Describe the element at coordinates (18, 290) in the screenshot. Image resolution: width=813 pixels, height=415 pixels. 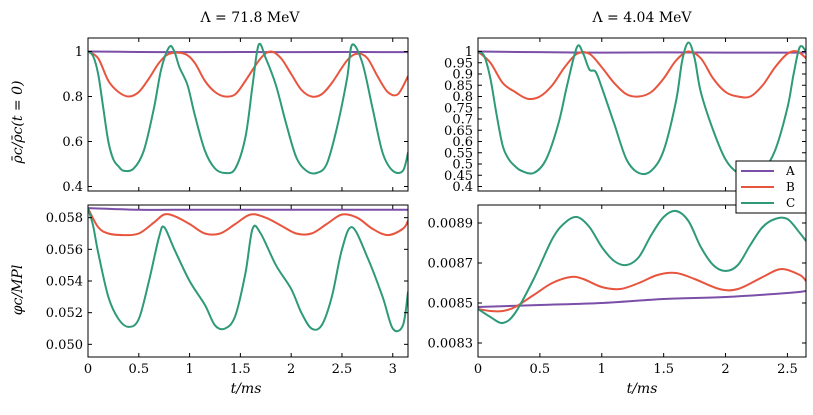
I see `ylabel-bottom: φc/MPl` at that location.